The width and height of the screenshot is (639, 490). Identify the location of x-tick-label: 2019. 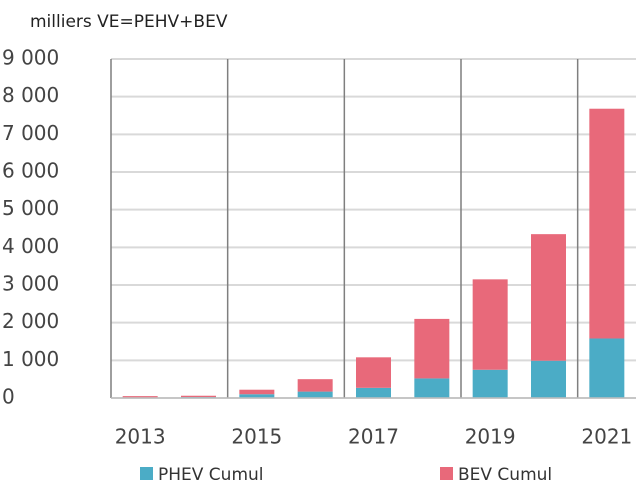
(490, 437).